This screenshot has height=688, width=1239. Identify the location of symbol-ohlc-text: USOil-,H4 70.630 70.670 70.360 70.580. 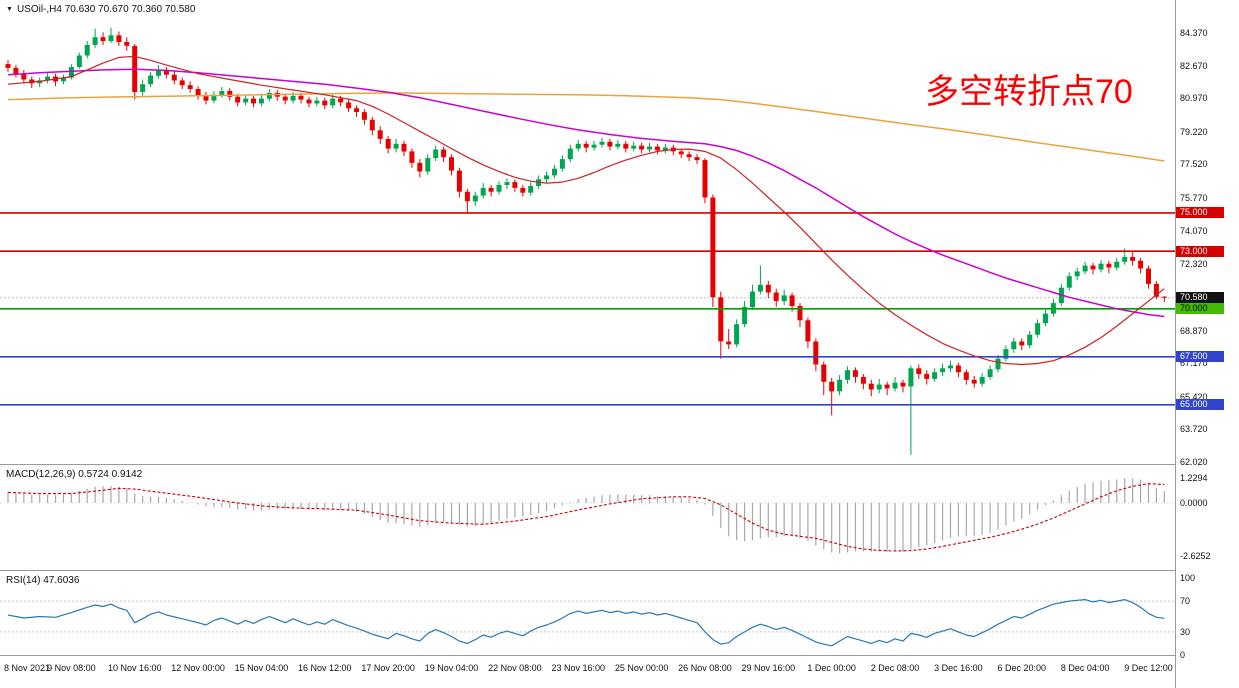
(106, 9).